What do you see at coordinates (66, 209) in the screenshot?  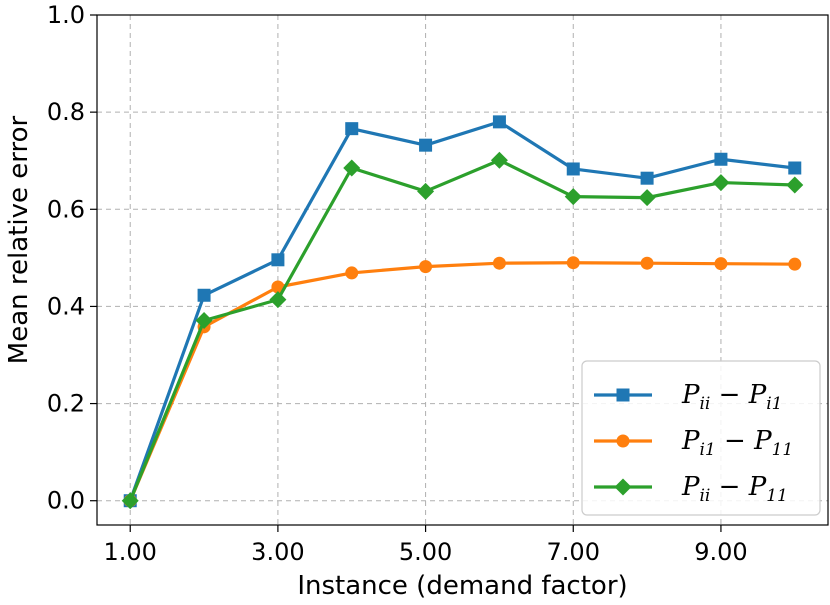 I see `y-tick-label: 0.6` at bounding box center [66, 209].